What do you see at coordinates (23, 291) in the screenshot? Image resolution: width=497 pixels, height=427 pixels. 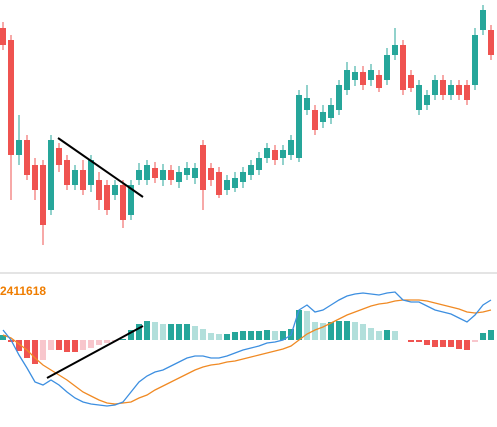 I see `indicator-label: 2411618` at bounding box center [23, 291].